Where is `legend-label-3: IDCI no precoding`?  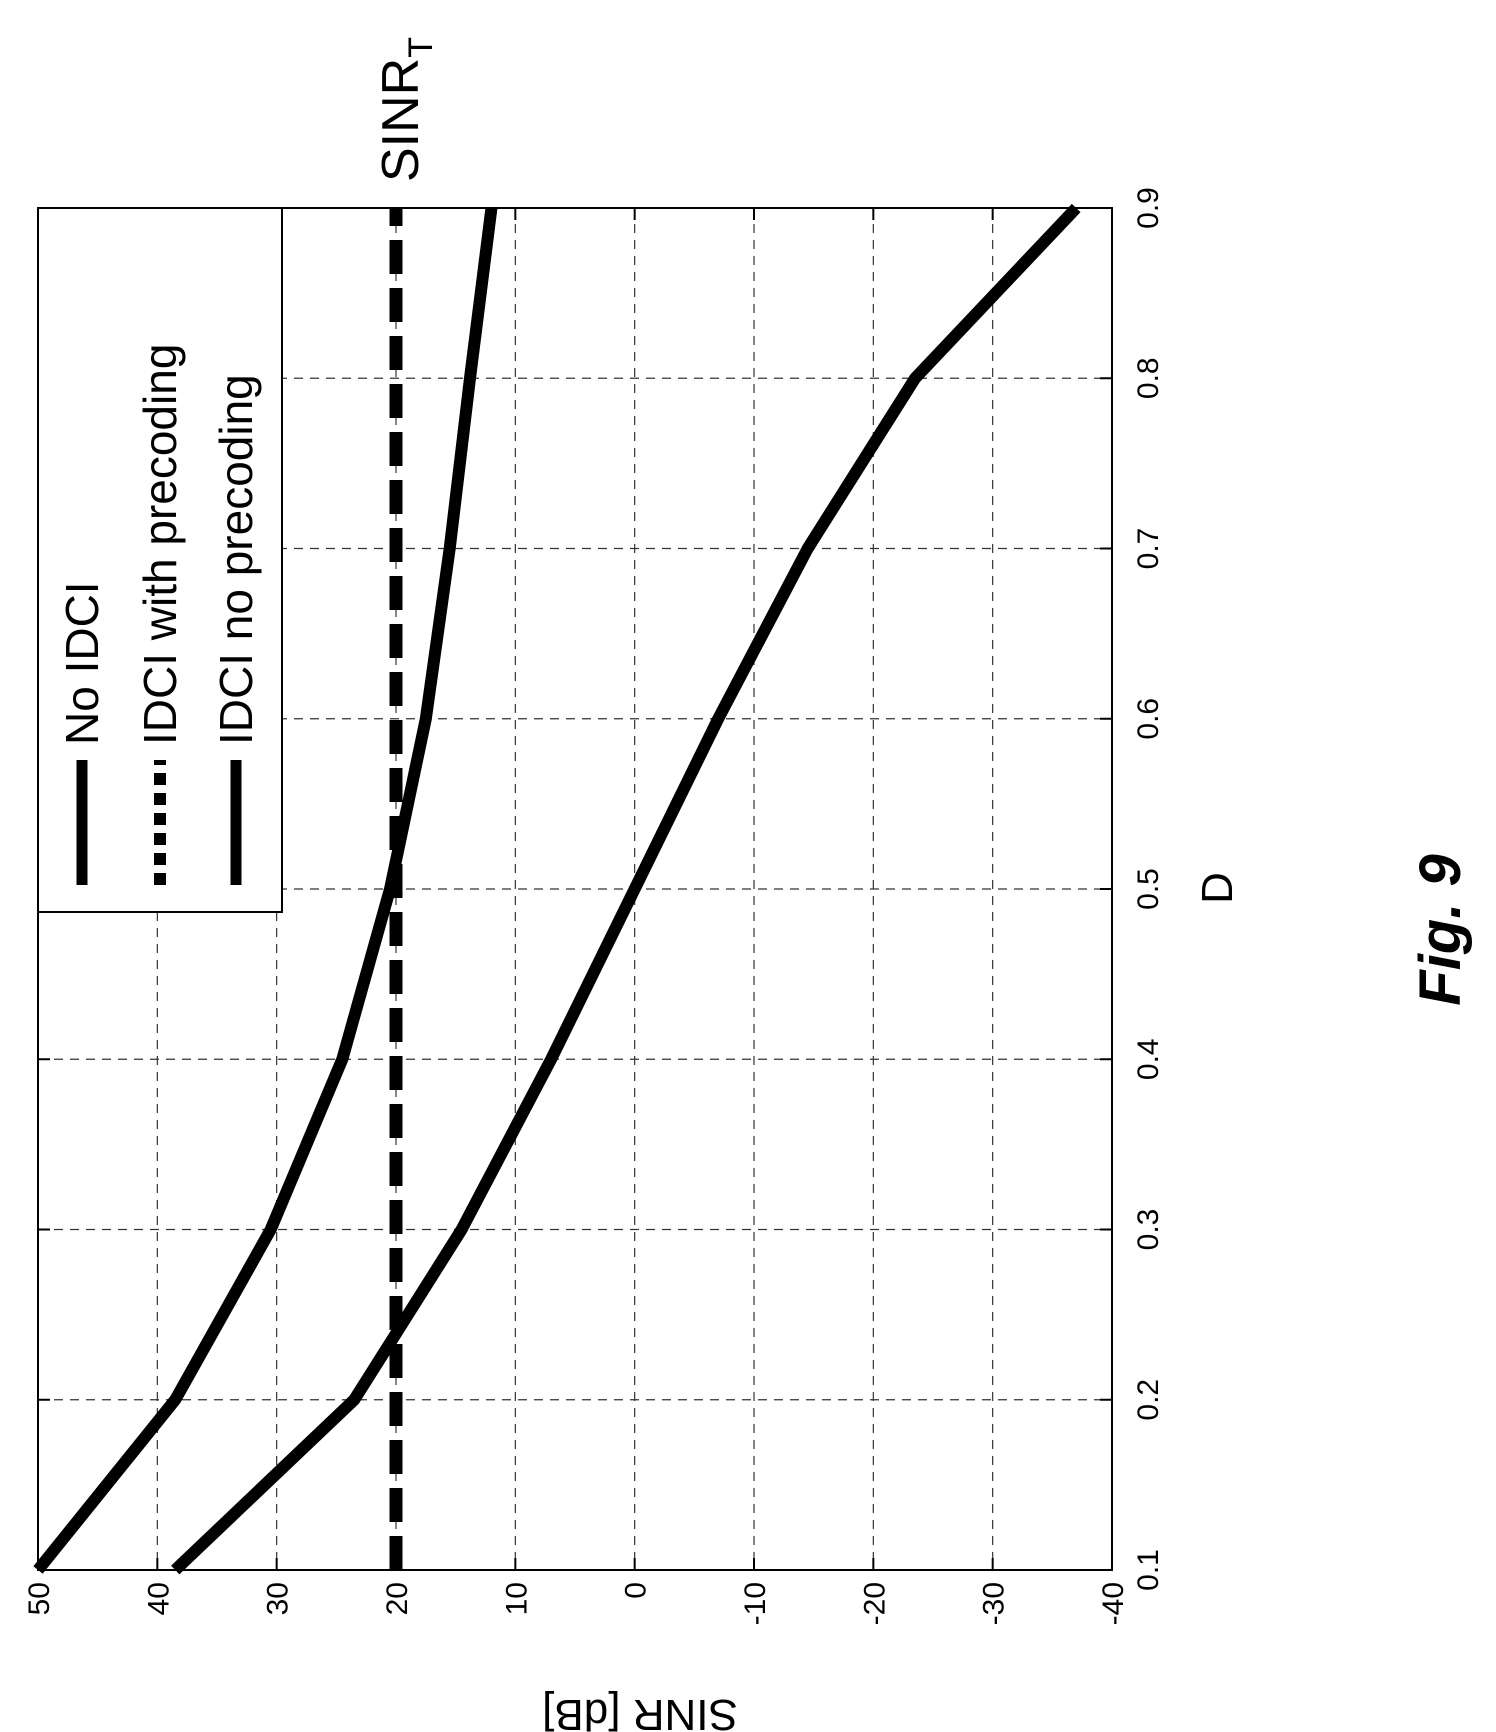
legend-label-3: IDCI no precoding is located at coordinates (236, 559).